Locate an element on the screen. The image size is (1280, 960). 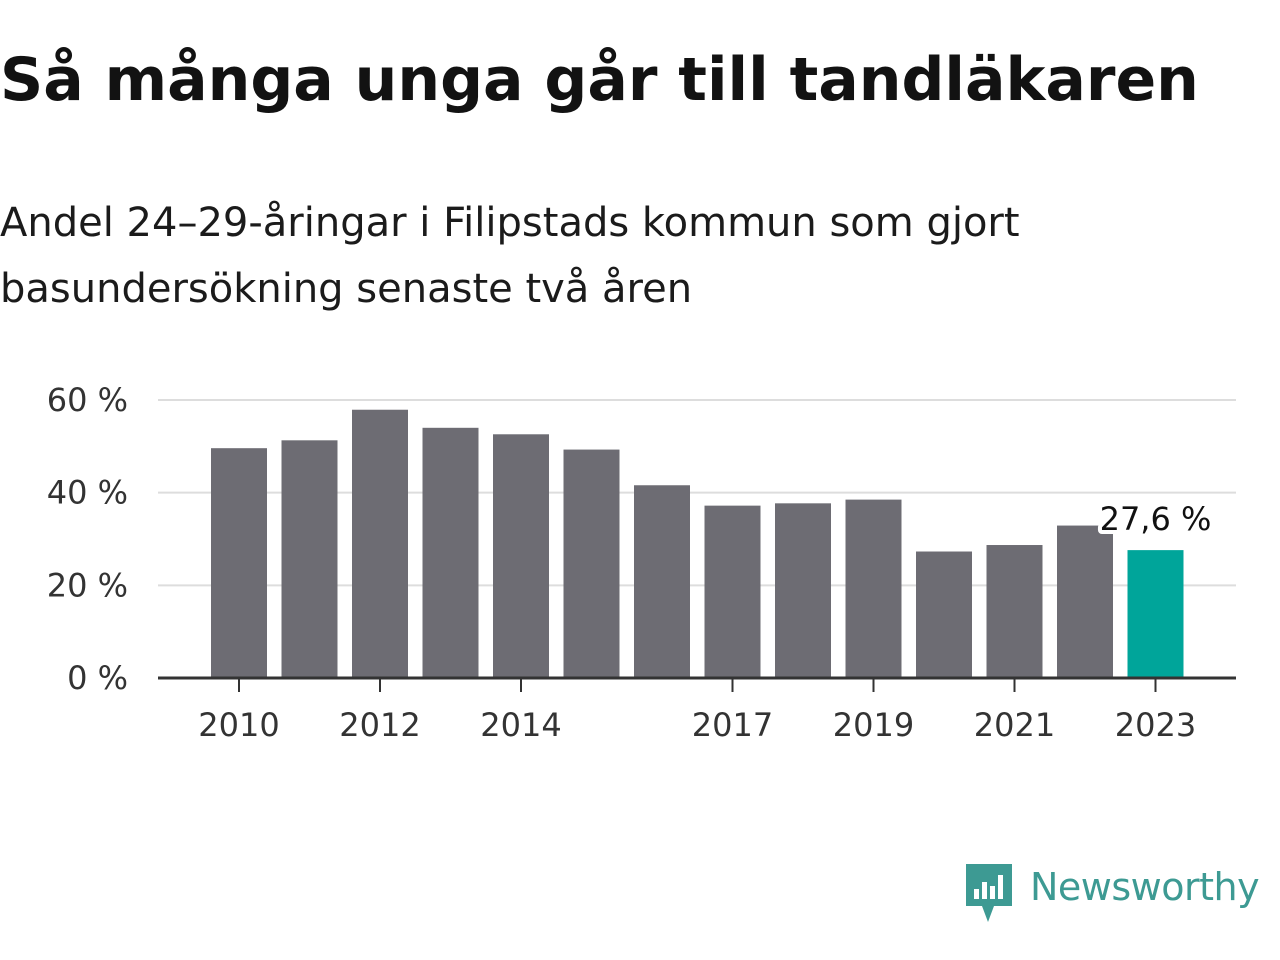
x-tick-label: 2014 is located at coordinates (520, 725).